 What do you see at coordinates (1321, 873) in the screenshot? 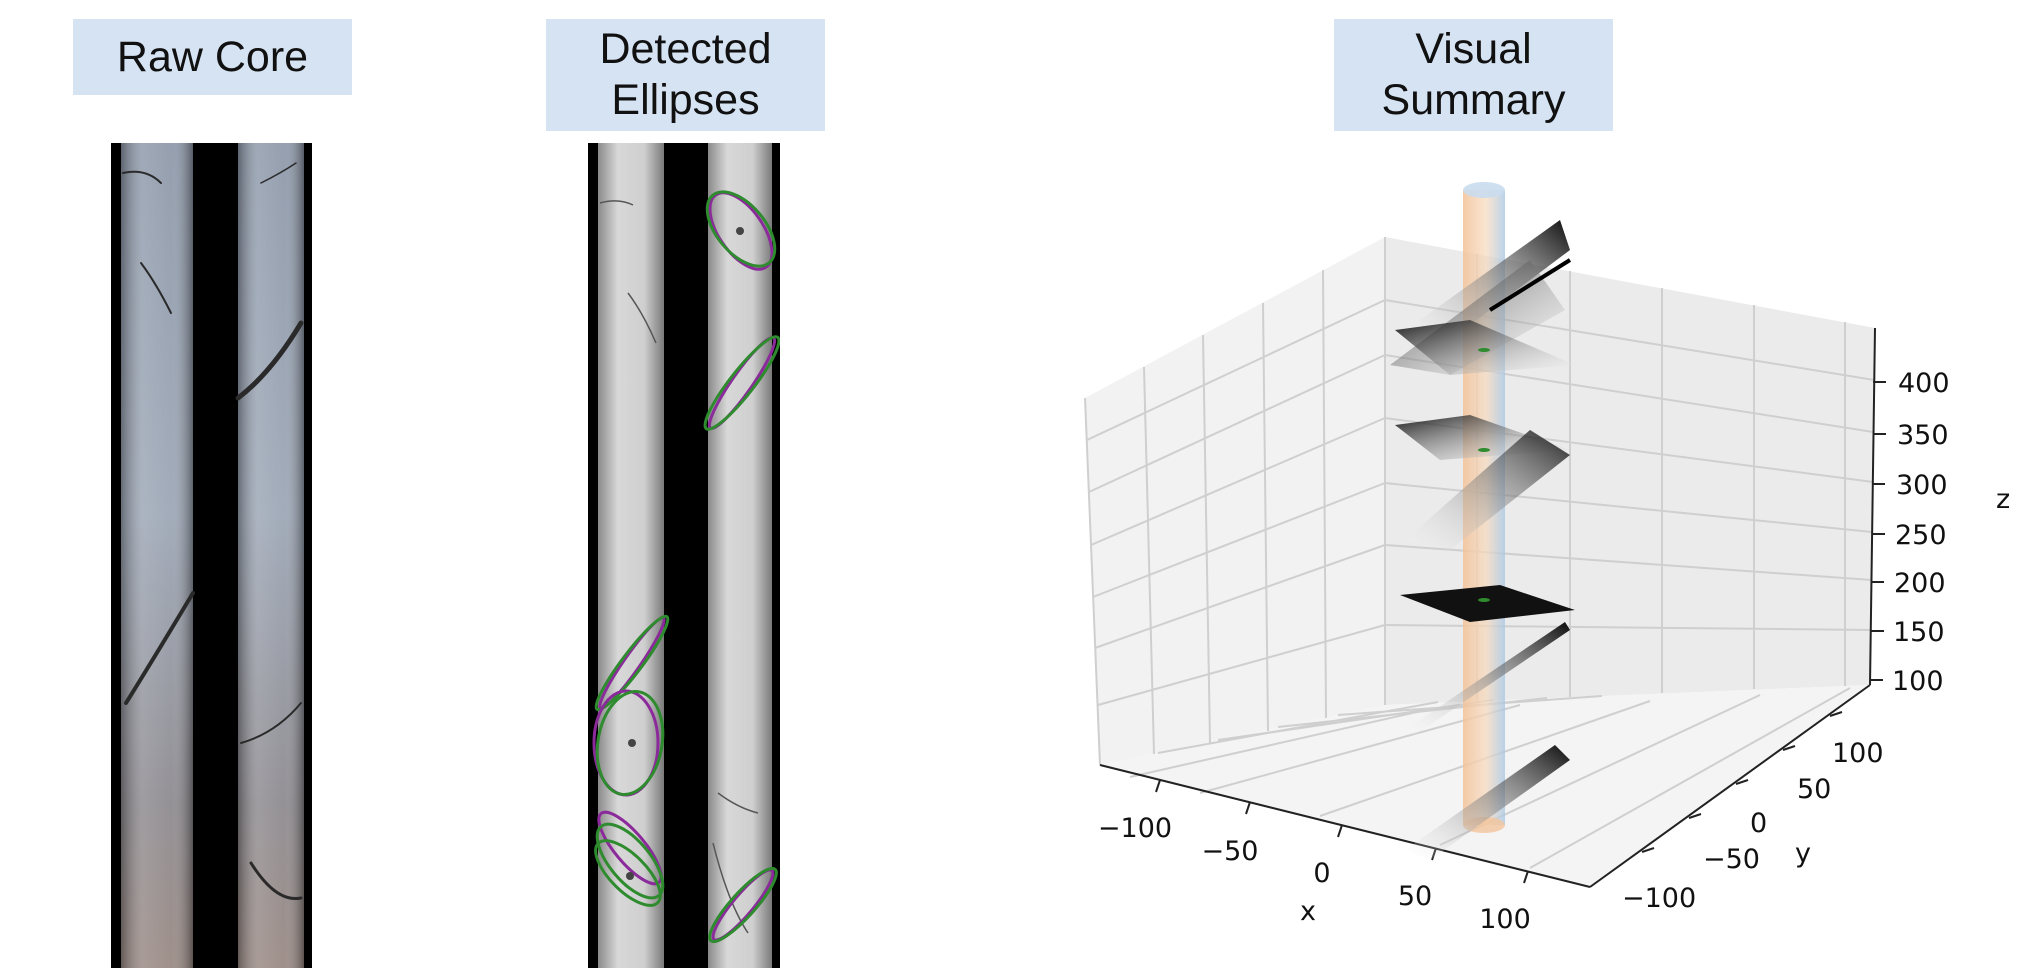
I see `x-tick-0: 0` at bounding box center [1321, 873].